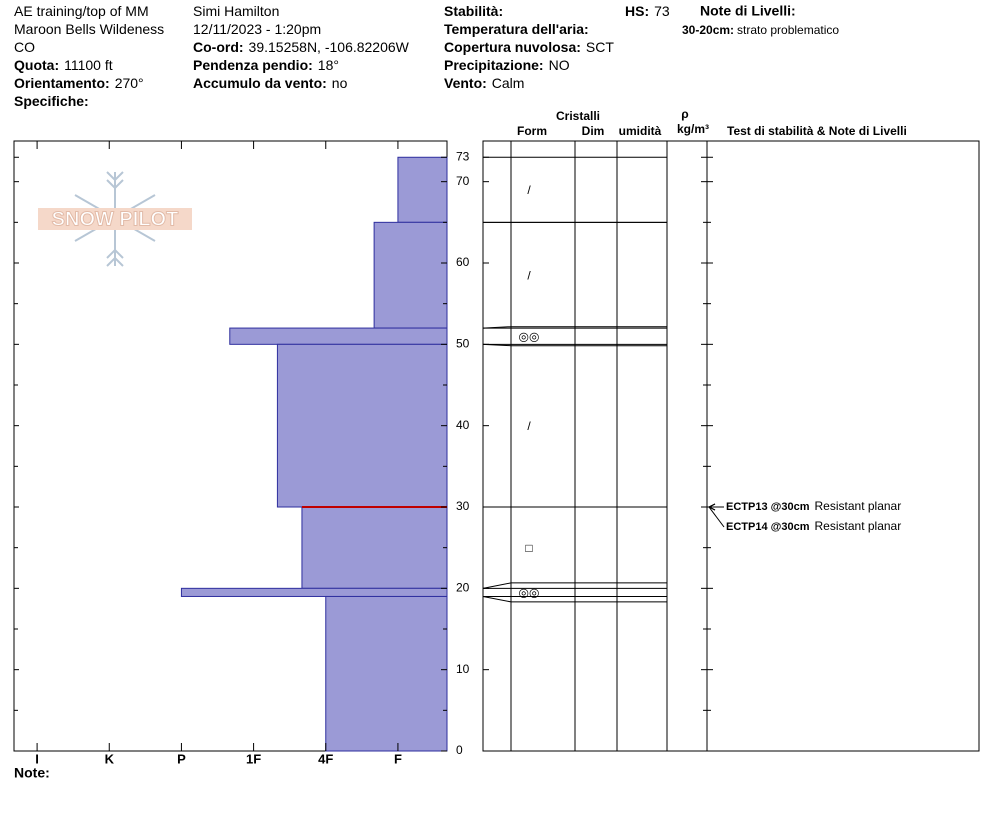 The height and width of the screenshot is (840, 994). I want to click on field-value: CO, so click(24, 47).